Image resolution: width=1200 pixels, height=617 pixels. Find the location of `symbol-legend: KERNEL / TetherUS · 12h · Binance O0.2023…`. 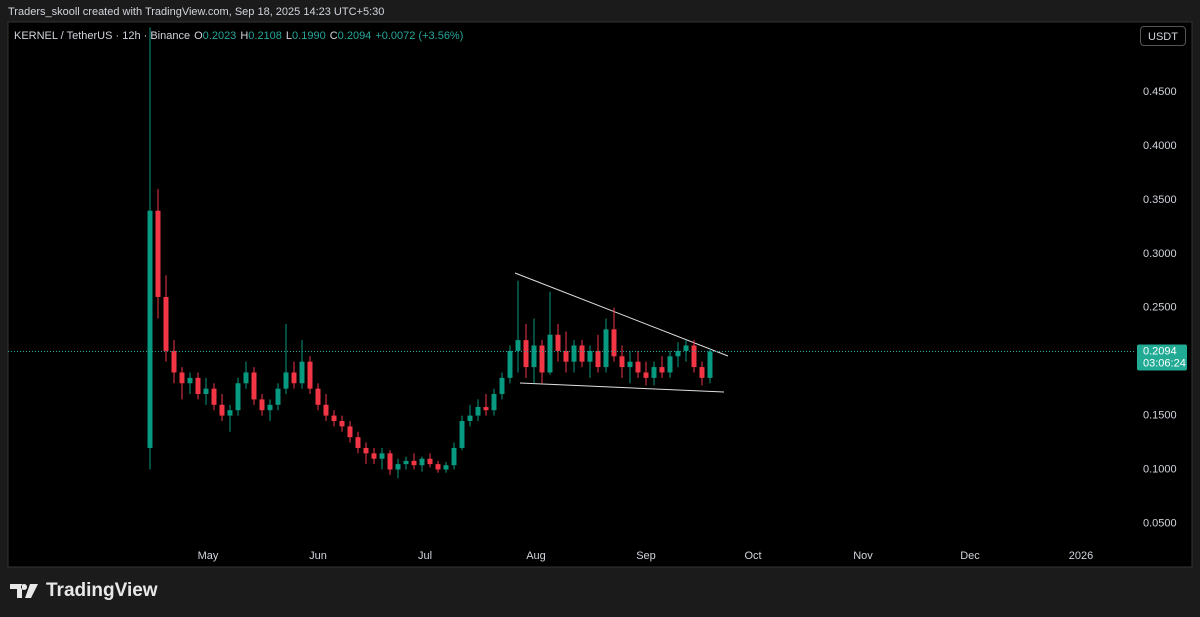

symbol-legend: KERNEL / TetherUS · 12h · Binance O0.2023… is located at coordinates (240, 36).